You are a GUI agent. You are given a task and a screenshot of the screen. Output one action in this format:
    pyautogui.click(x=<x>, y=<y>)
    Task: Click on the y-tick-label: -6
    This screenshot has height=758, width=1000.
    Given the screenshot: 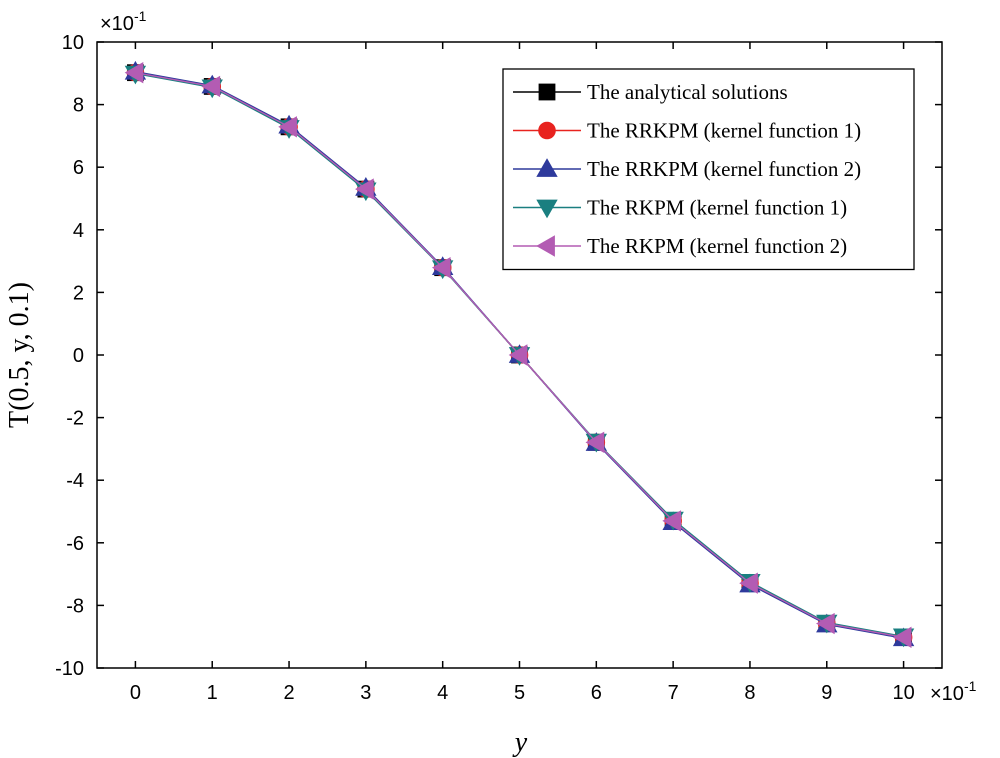 What is the action you would take?
    pyautogui.click(x=75, y=544)
    